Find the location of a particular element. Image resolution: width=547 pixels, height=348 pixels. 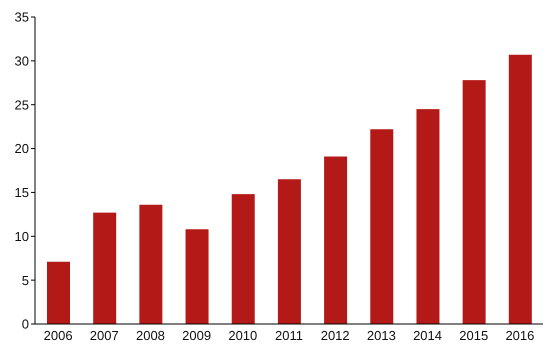

x-tick-label: 2010 is located at coordinates (243, 336).